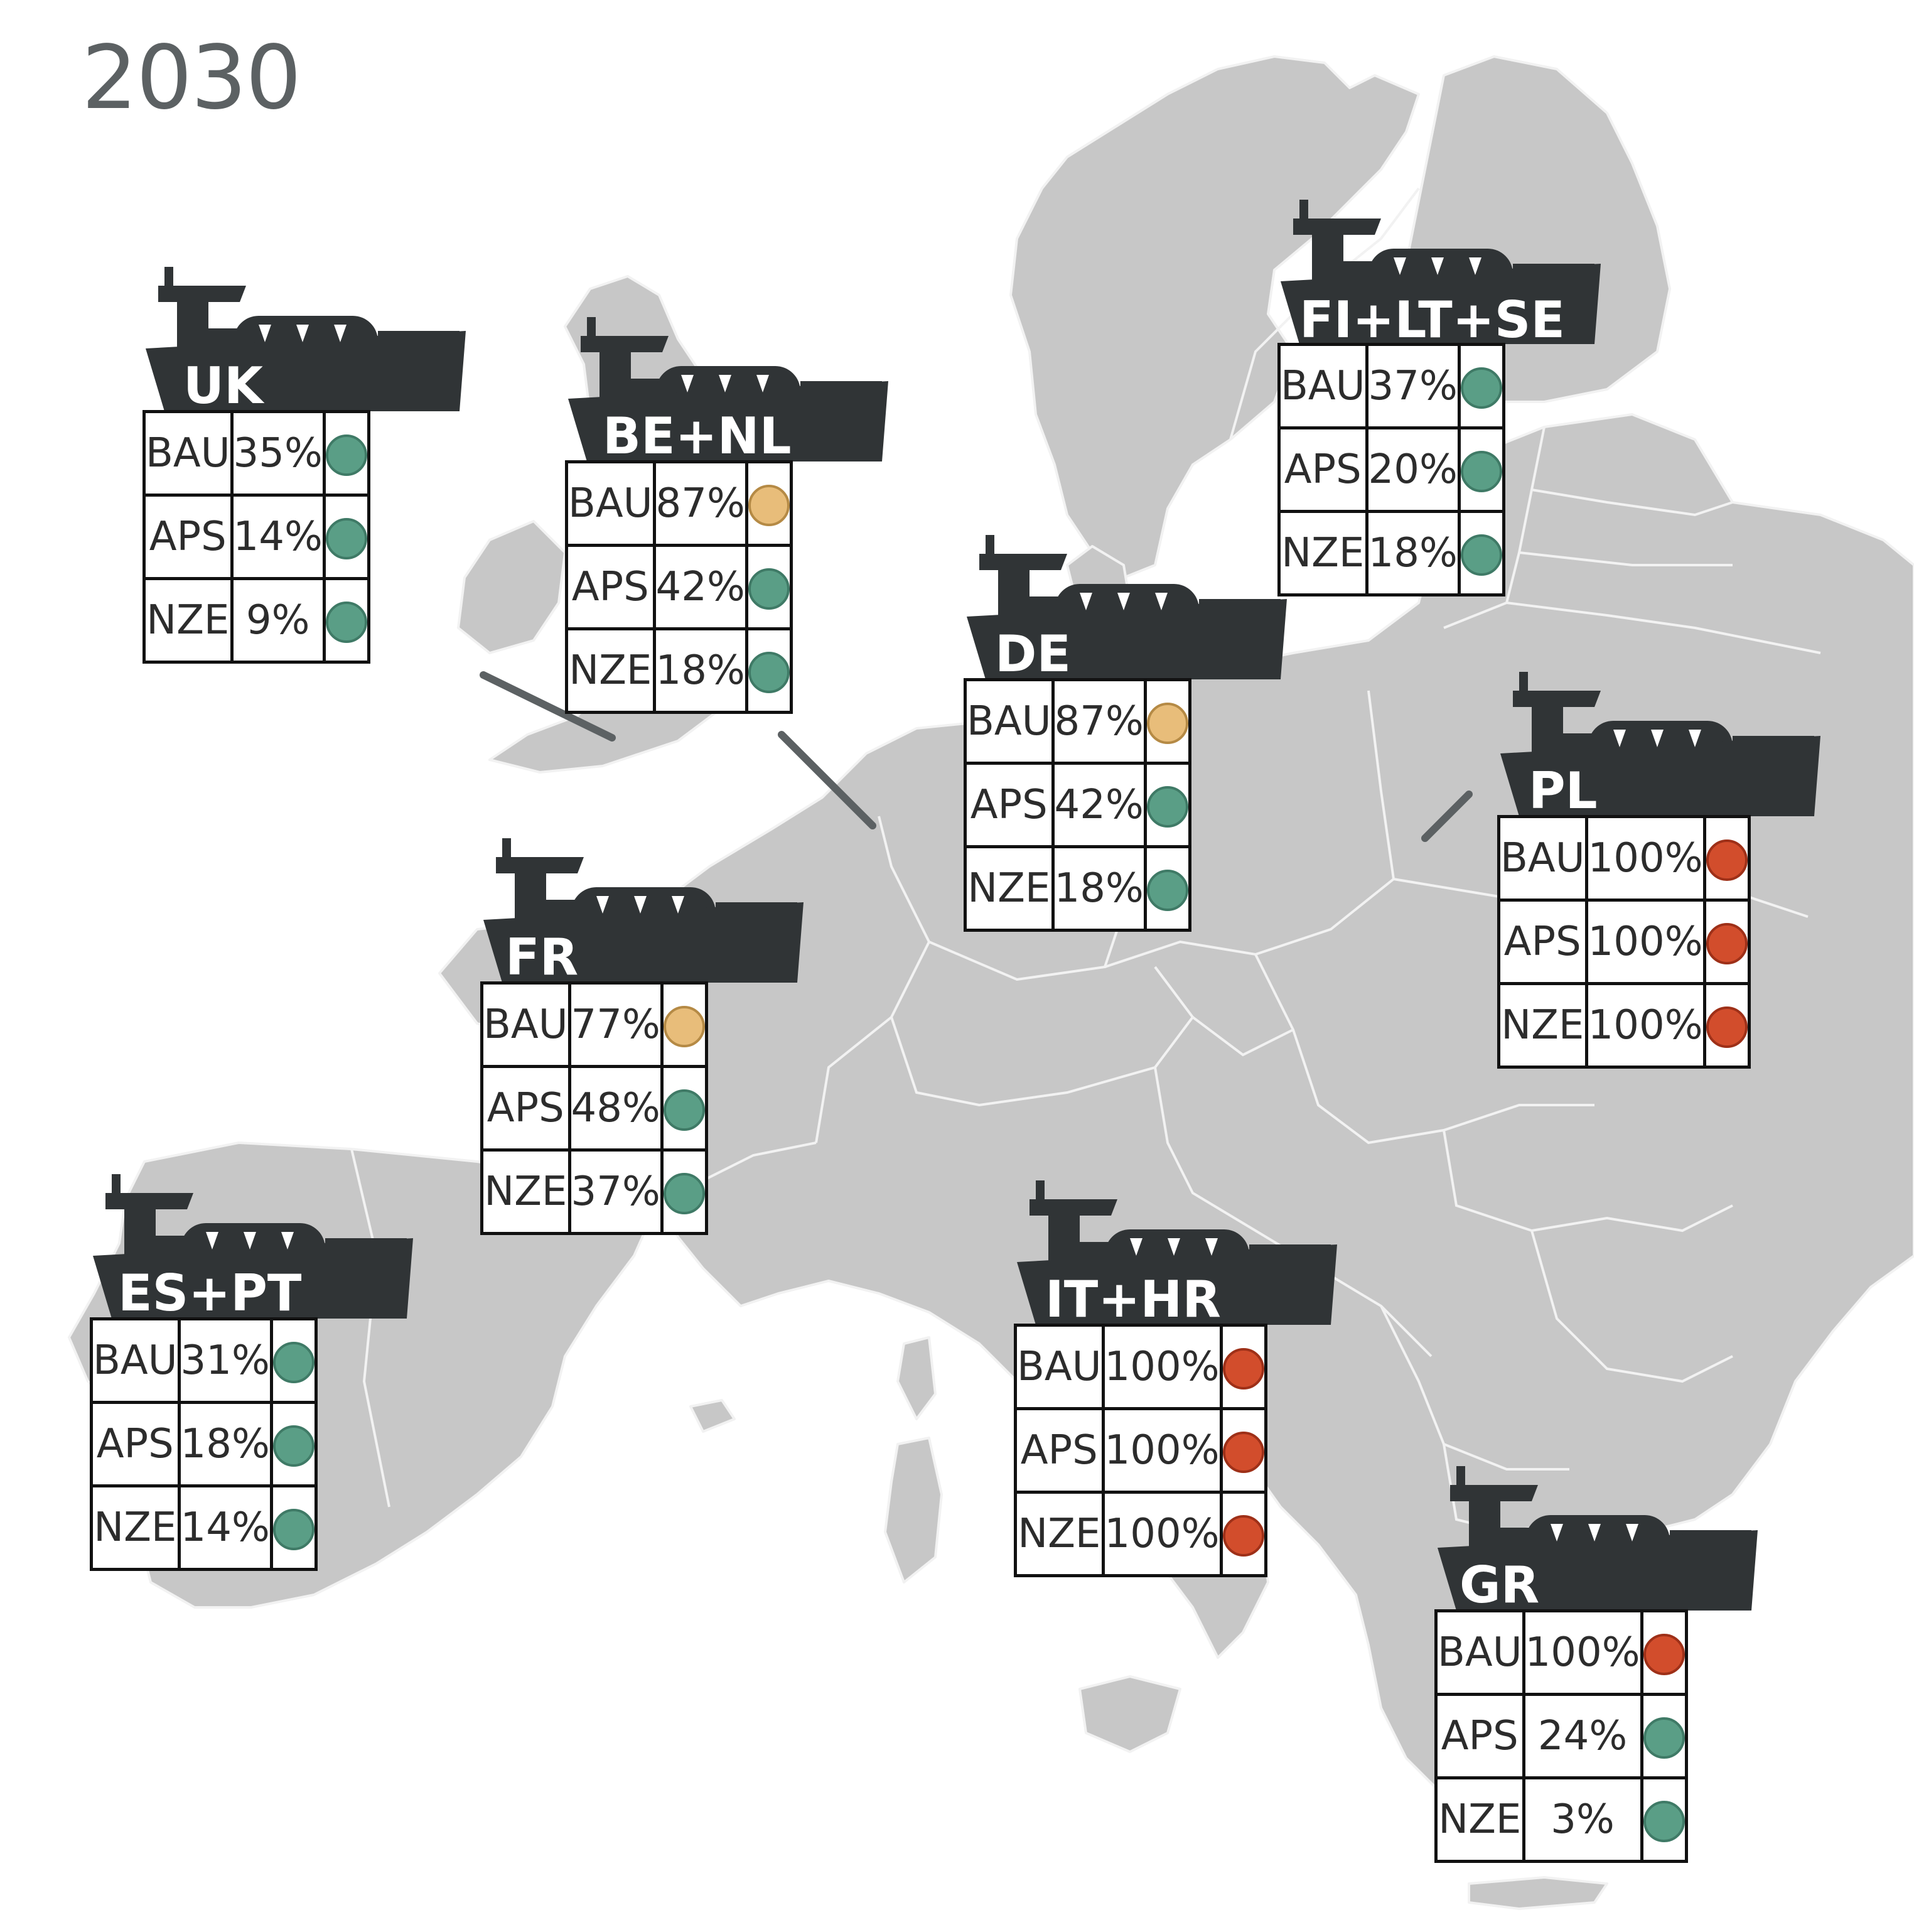 The height and width of the screenshot is (1932, 1914). I want to click on scenario-table: BAU 37% APS 20% NZE 18%, so click(1391, 469).